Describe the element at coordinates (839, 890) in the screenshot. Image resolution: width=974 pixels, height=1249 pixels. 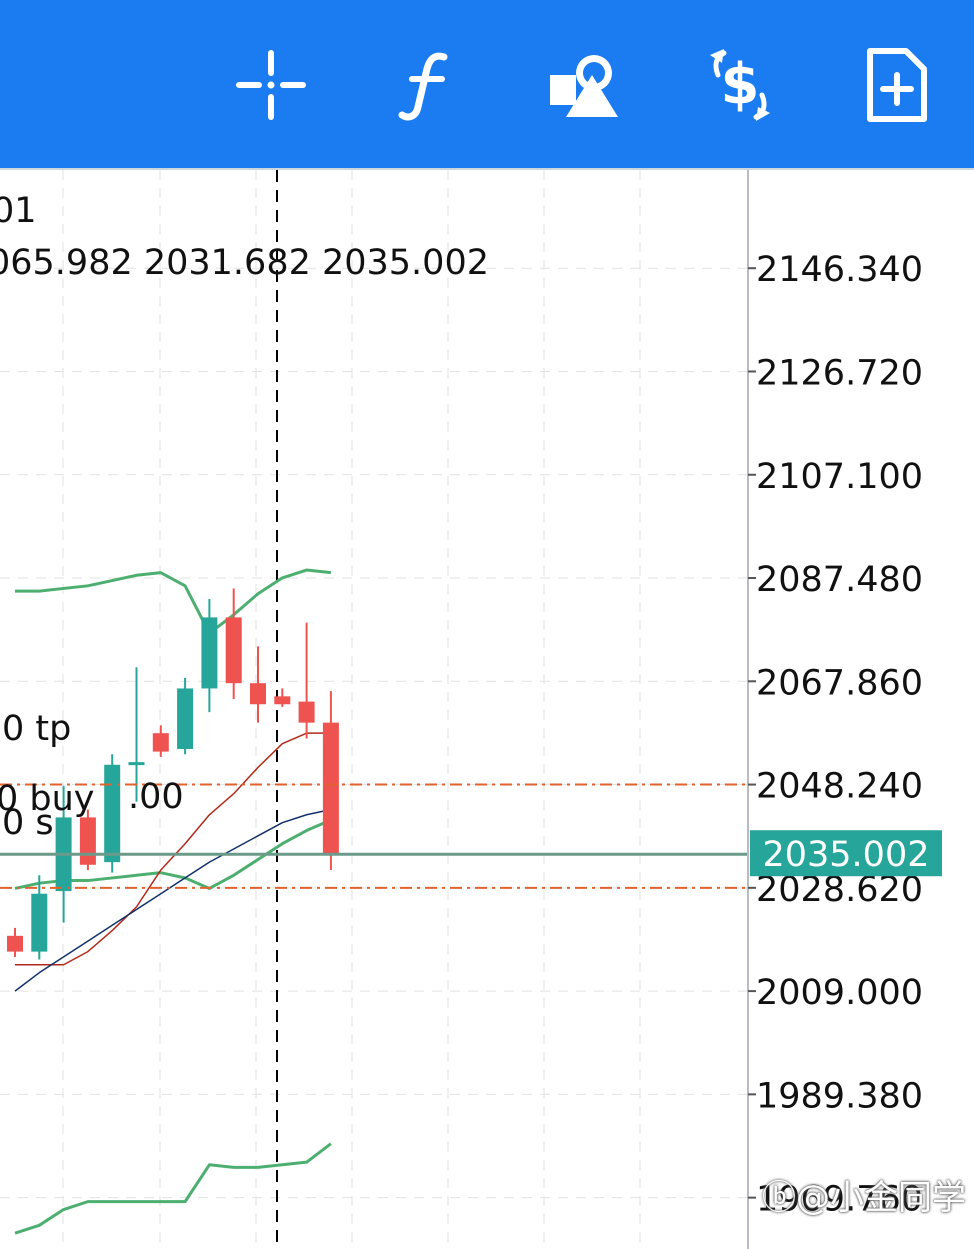
I see `price-tick-label: 2028.620` at that location.